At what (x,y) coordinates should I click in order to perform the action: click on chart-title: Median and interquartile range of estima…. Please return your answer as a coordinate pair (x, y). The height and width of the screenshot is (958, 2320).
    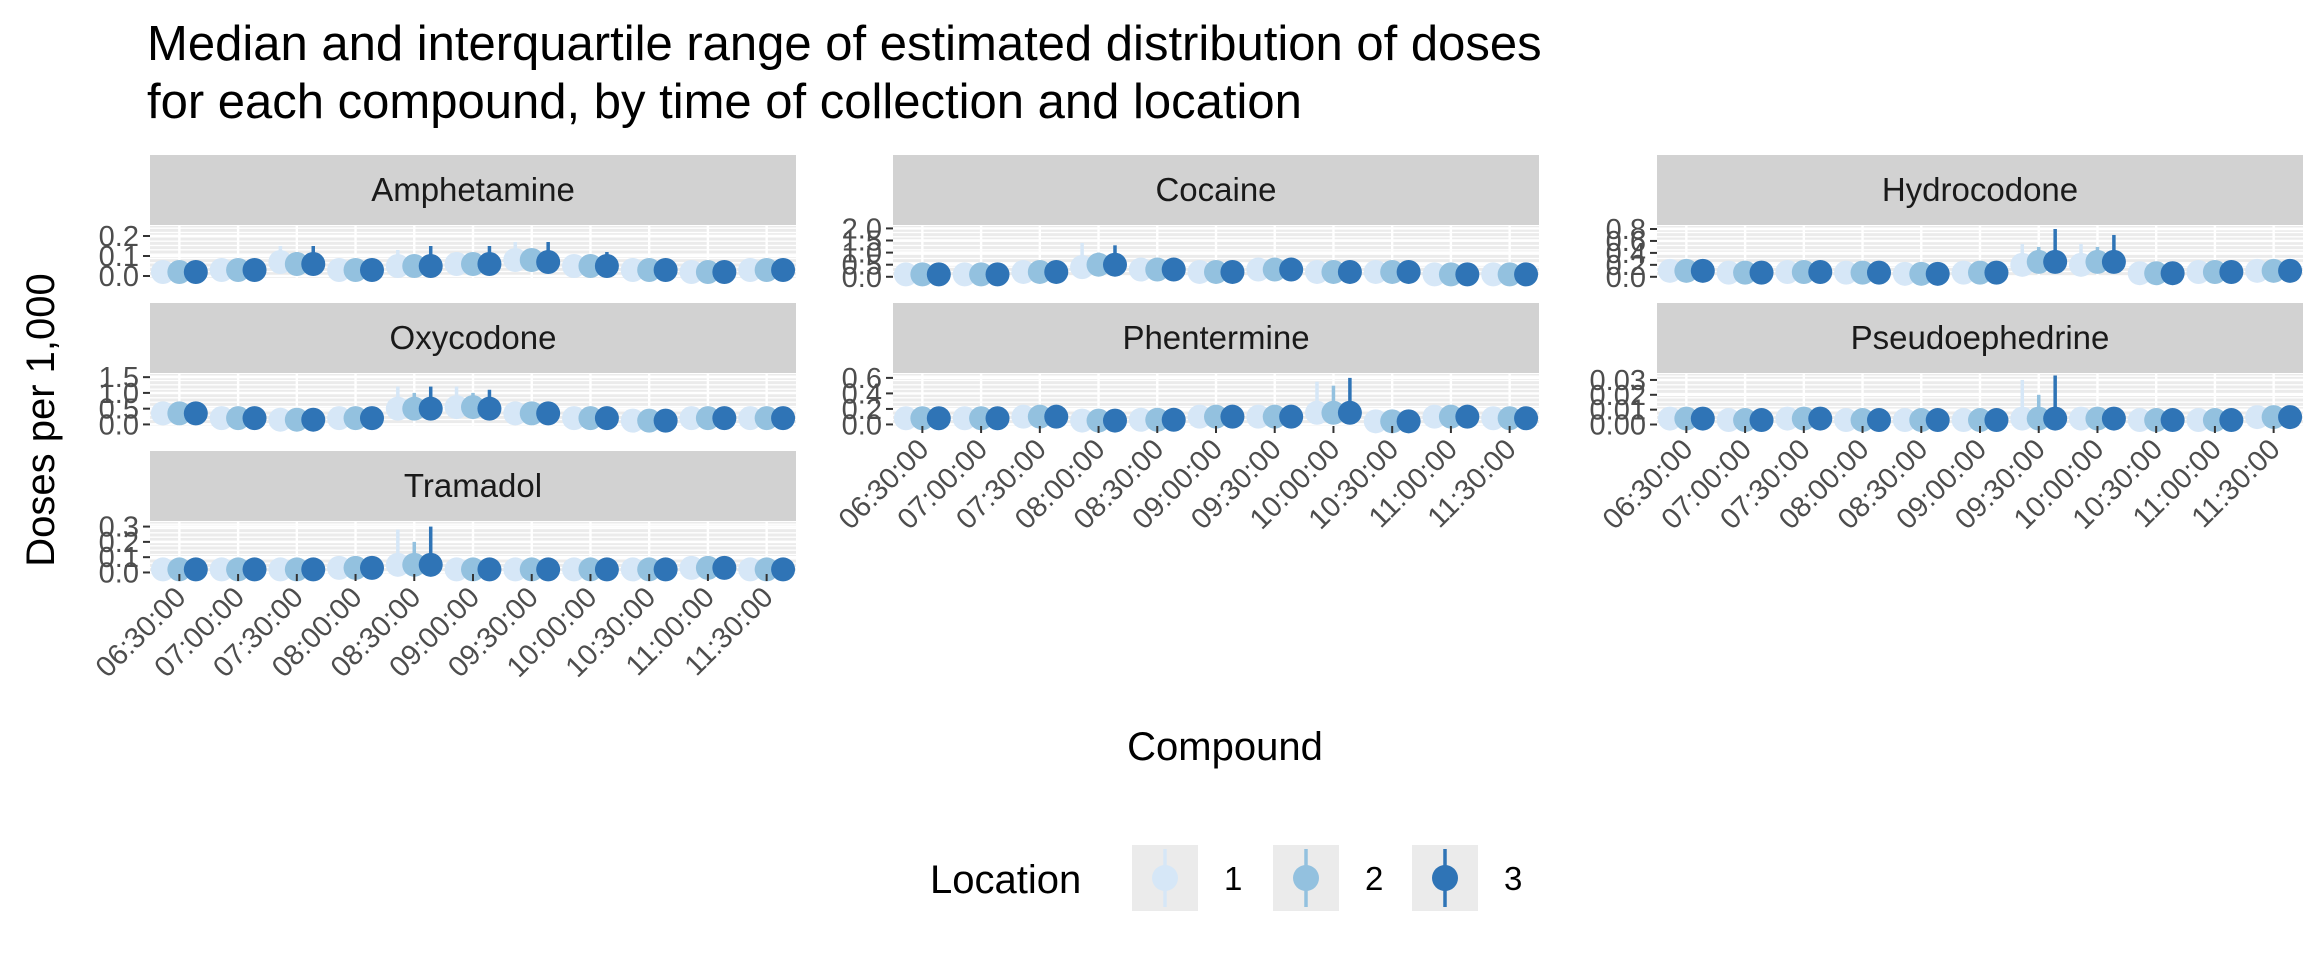
    Looking at the image, I should click on (844, 44).